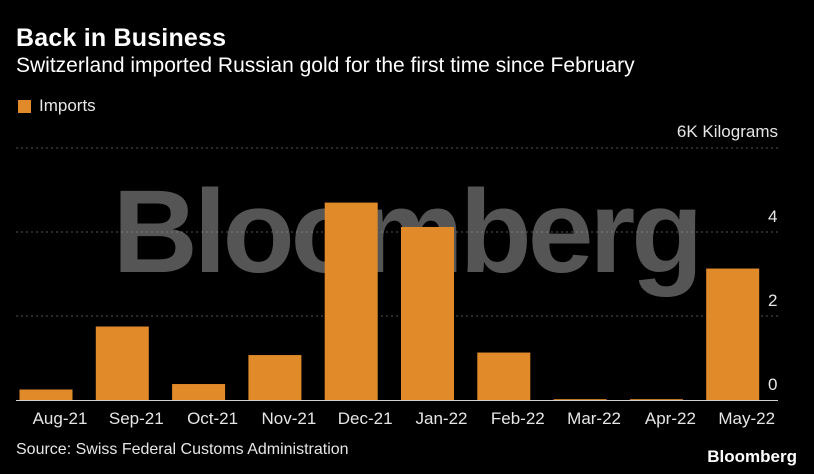  What do you see at coordinates (60, 418) in the screenshot?
I see `x-tick-label: Aug-21` at bounding box center [60, 418].